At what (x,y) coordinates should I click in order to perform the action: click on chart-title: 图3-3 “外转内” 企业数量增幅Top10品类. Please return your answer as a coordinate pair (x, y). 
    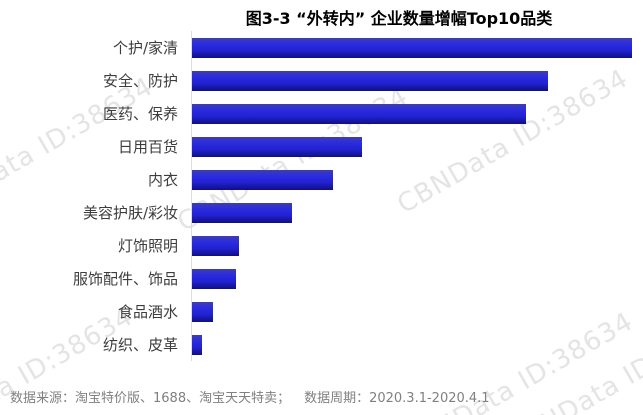
    Looking at the image, I should click on (399, 18).